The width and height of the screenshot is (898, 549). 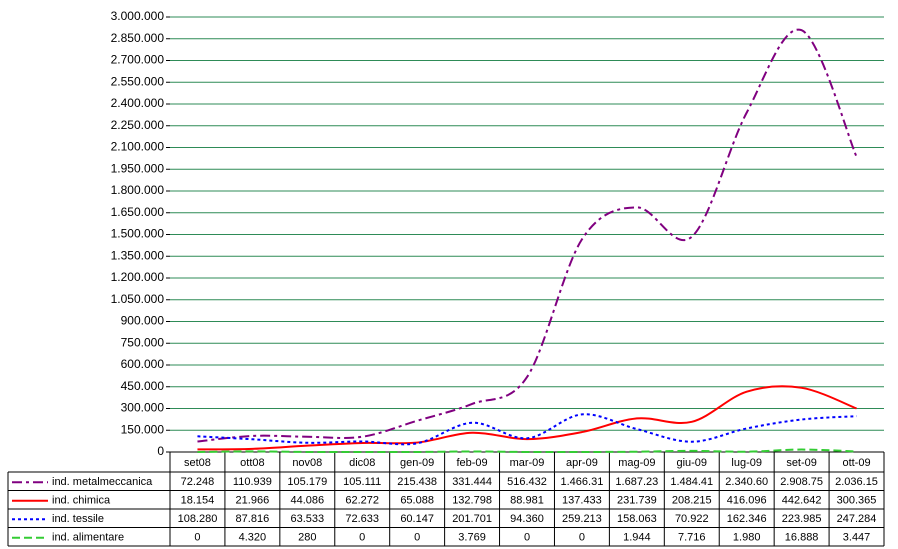 I want to click on table-value: 300.365, so click(x=857, y=501).